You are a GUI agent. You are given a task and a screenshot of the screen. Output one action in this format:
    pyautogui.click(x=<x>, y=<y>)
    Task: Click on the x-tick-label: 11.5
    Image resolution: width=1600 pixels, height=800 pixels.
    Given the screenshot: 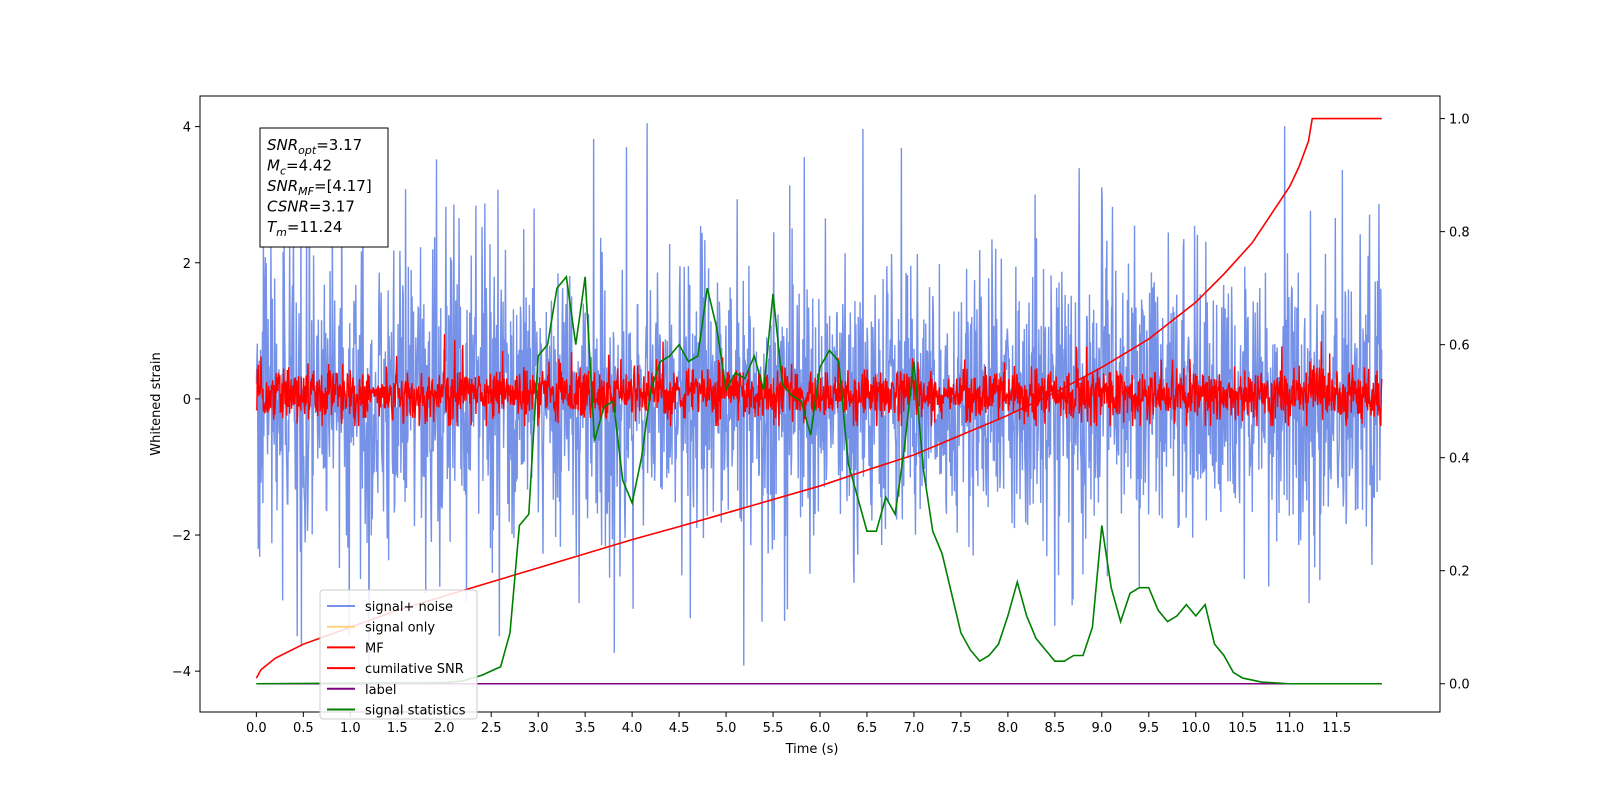 What is the action you would take?
    pyautogui.click(x=1336, y=728)
    